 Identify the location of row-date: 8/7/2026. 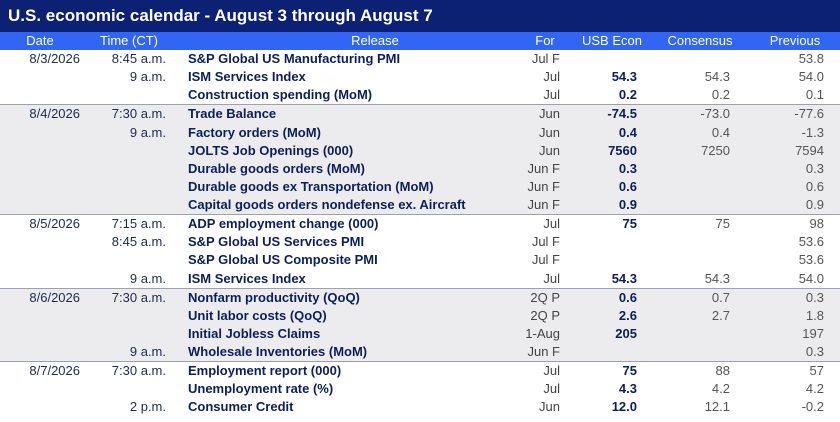
(54, 371).